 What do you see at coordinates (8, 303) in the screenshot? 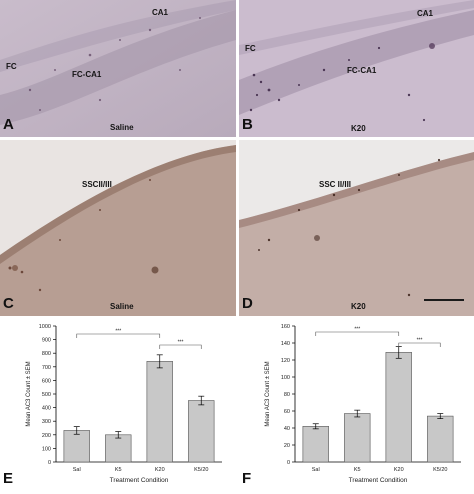
I see `panel-letter: C` at bounding box center [8, 303].